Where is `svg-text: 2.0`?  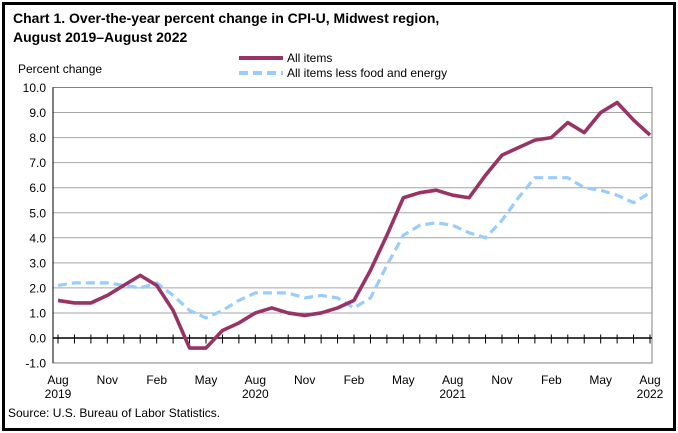
svg-text: 2.0 is located at coordinates (37, 288).